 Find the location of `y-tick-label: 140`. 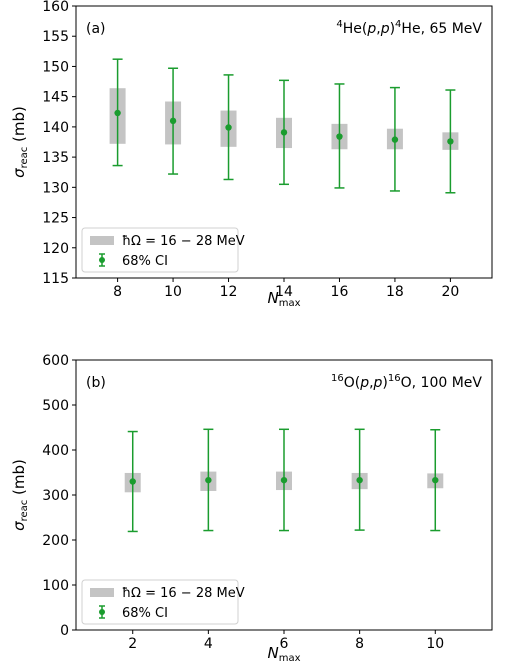

y-tick-label: 140 is located at coordinates (55, 128).